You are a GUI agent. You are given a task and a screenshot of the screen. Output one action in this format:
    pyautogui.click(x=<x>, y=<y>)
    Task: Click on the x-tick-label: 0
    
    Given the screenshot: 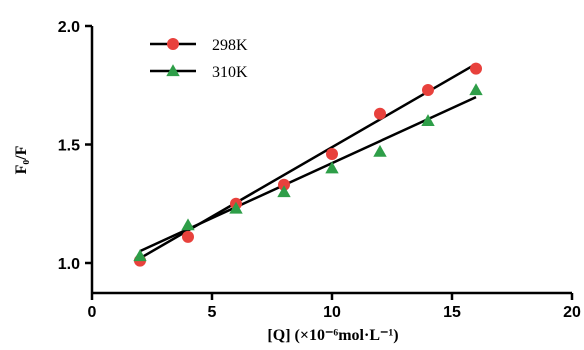 What is the action you would take?
    pyautogui.click(x=92, y=312)
    